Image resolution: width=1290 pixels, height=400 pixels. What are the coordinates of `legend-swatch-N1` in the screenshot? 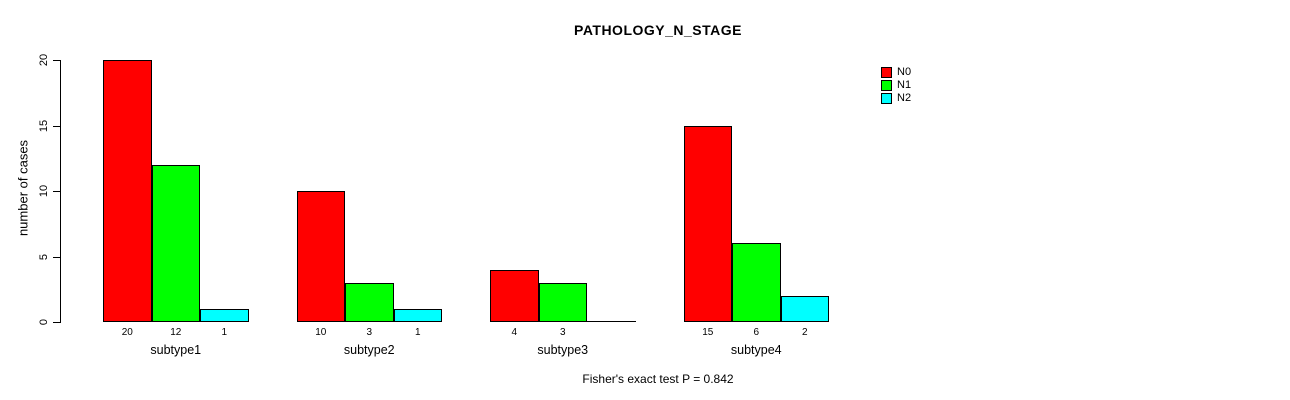 It's located at (886, 85).